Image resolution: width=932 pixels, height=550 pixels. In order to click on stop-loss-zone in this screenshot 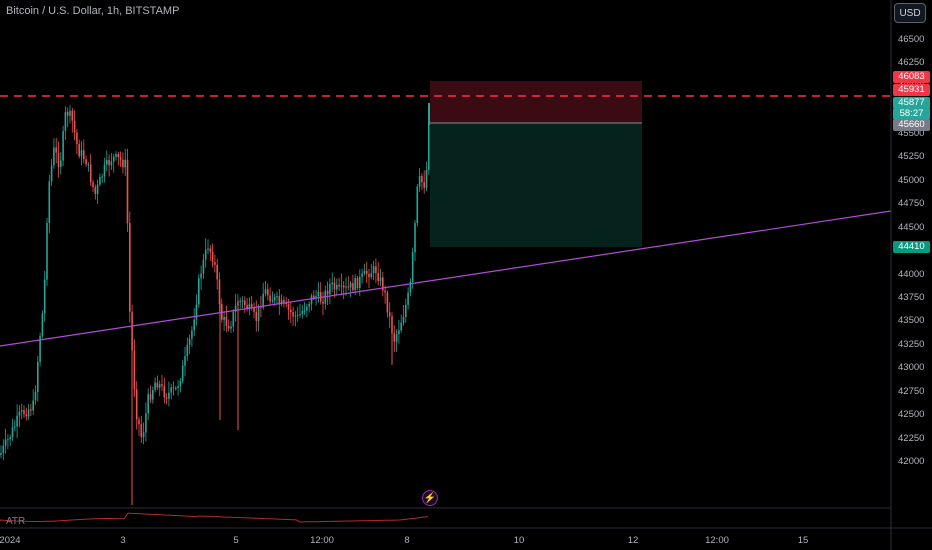, I will do `click(536, 102)`.